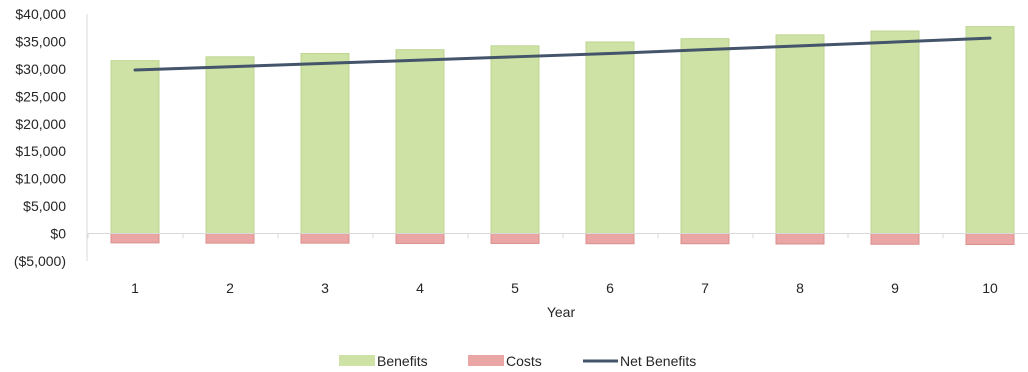  What do you see at coordinates (40, 124) in the screenshot?
I see `y-tick-label: $20,000` at bounding box center [40, 124].